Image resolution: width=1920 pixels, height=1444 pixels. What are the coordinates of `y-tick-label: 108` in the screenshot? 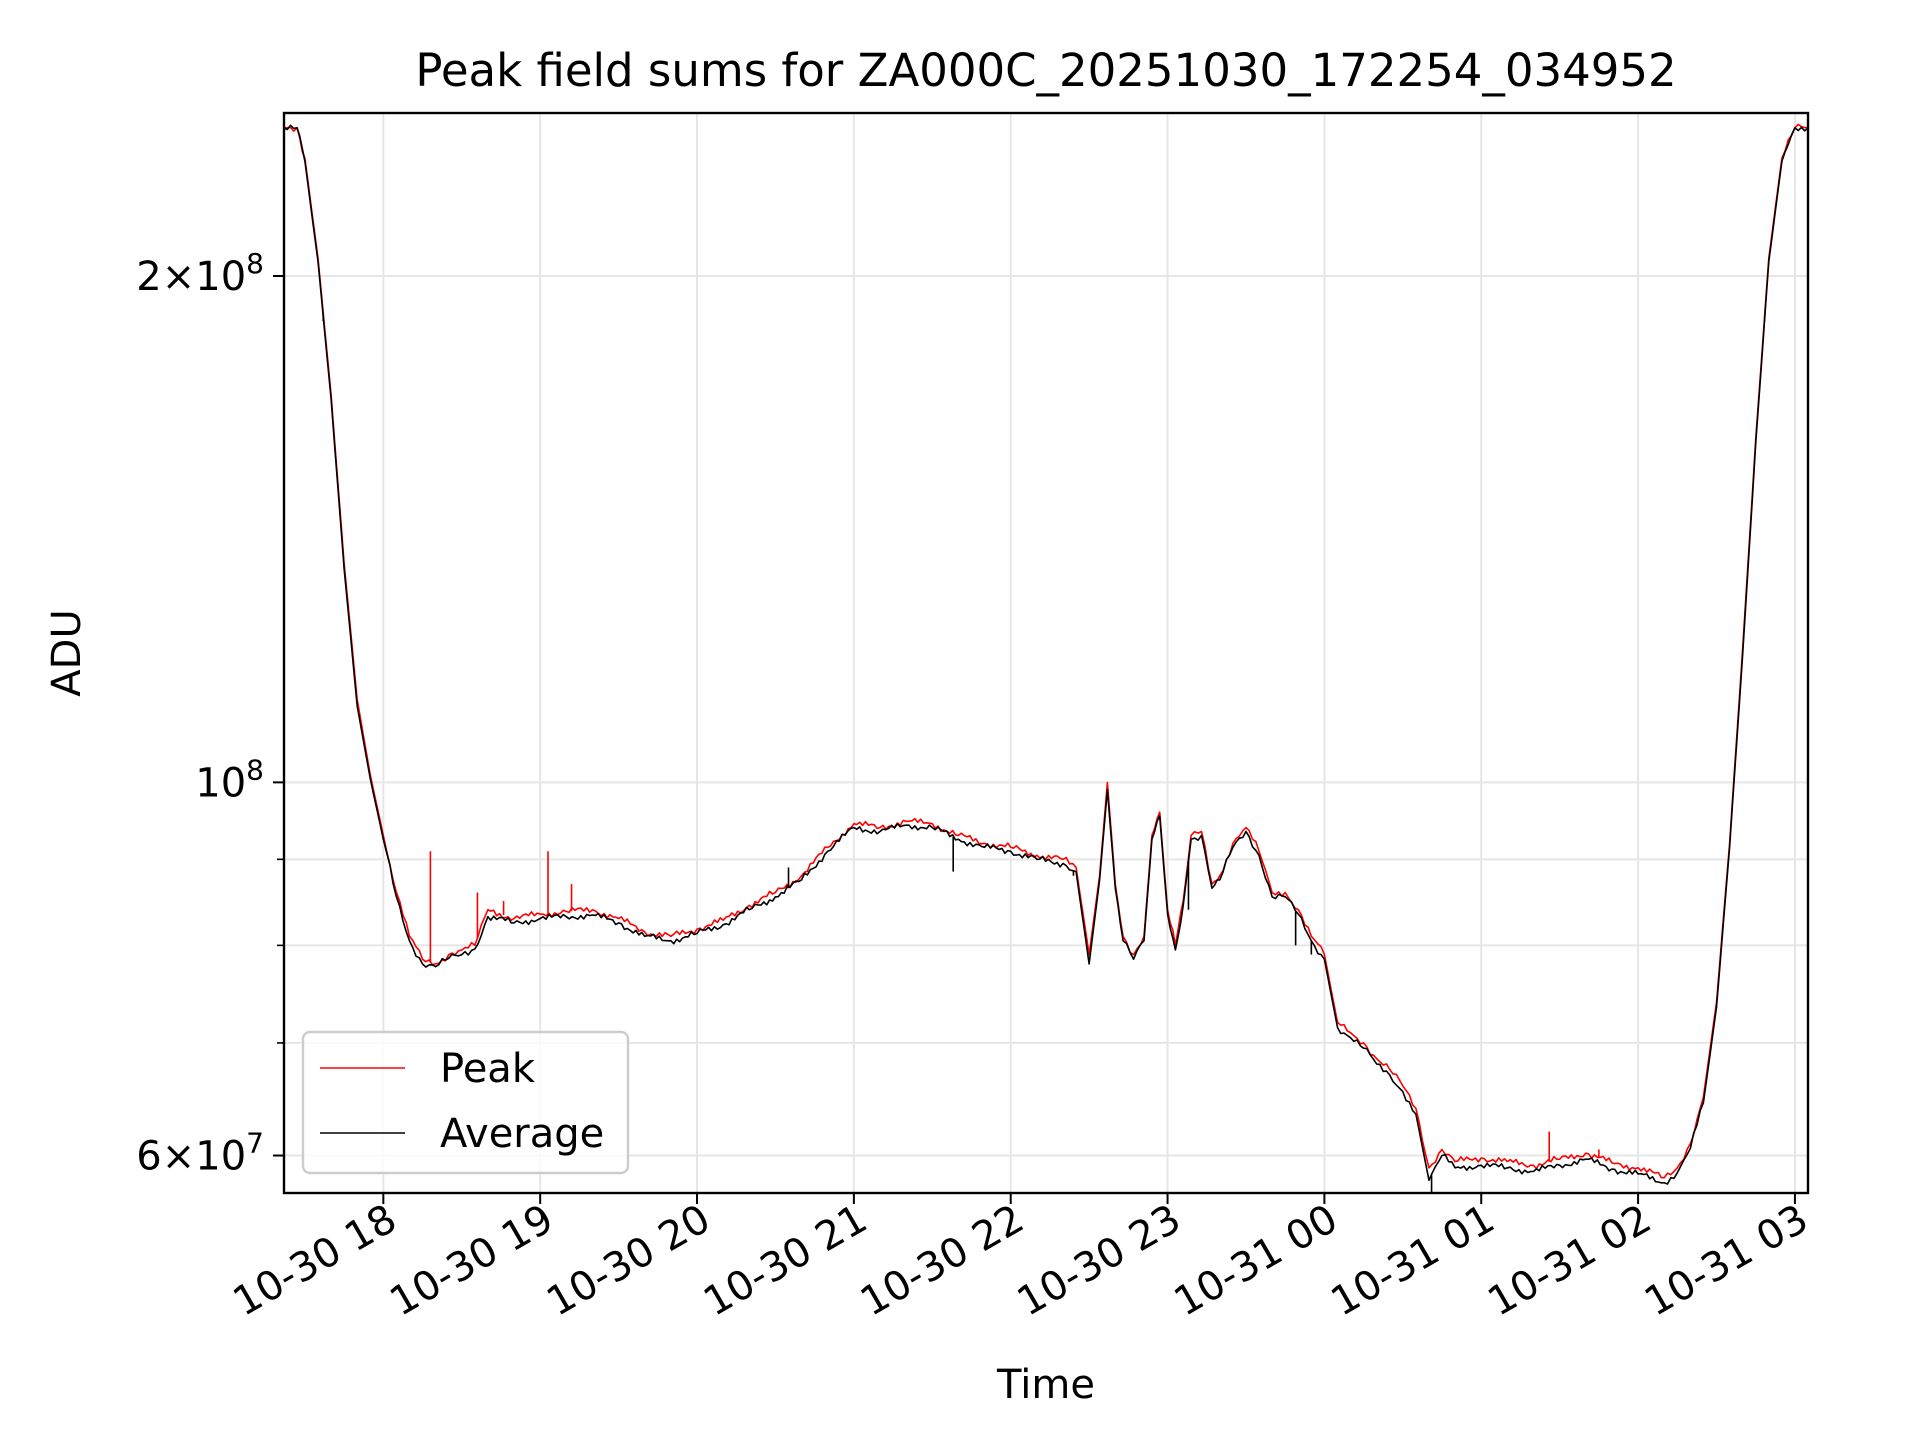 It's located at (229, 779).